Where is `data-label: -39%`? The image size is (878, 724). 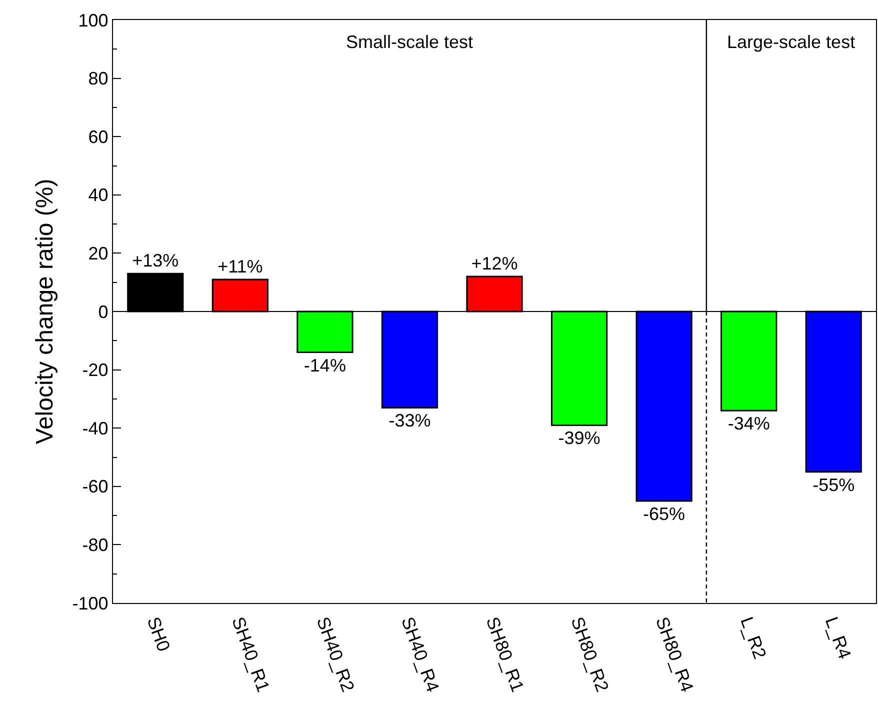
data-label: -39% is located at coordinates (579, 438).